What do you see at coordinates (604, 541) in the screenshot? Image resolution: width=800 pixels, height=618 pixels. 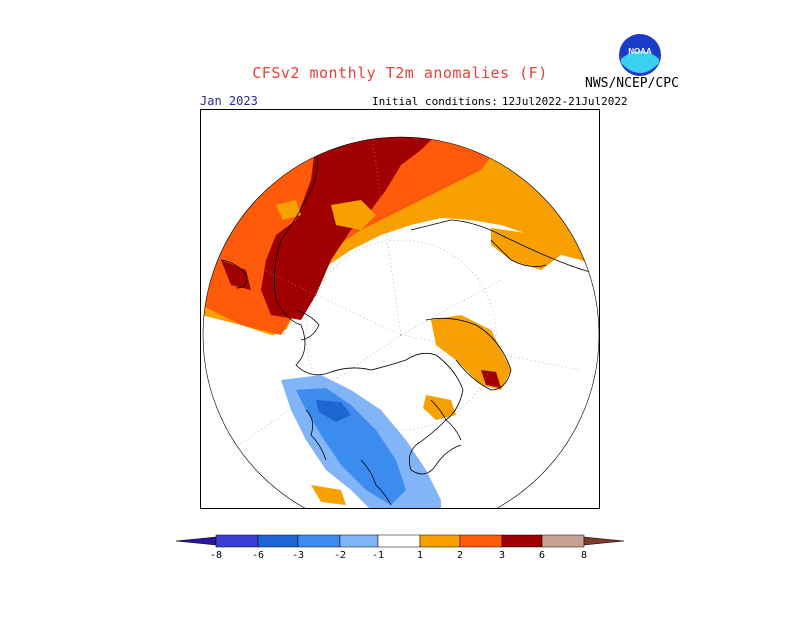 I see `legend-arrow-right` at bounding box center [604, 541].